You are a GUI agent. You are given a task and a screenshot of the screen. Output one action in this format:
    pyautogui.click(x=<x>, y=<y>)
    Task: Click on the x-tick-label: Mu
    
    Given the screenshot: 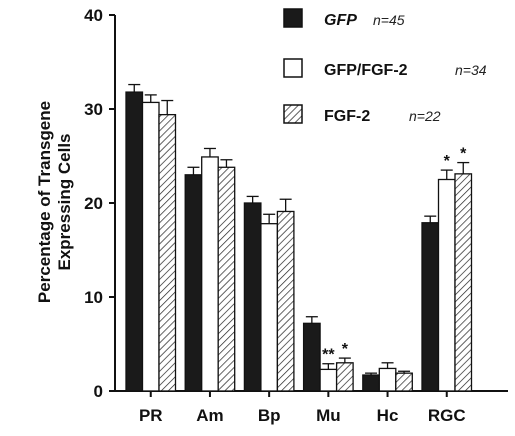 What is the action you would take?
    pyautogui.click(x=328, y=415)
    